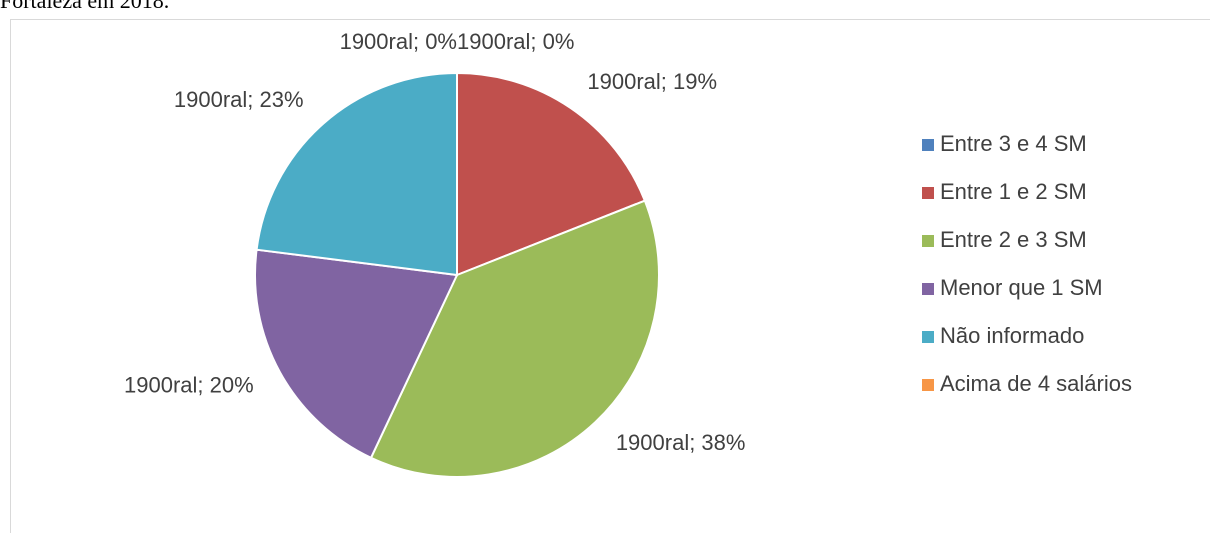  Describe the element at coordinates (1021, 287) in the screenshot. I see `legend-label: Menor que 1 SM` at that location.